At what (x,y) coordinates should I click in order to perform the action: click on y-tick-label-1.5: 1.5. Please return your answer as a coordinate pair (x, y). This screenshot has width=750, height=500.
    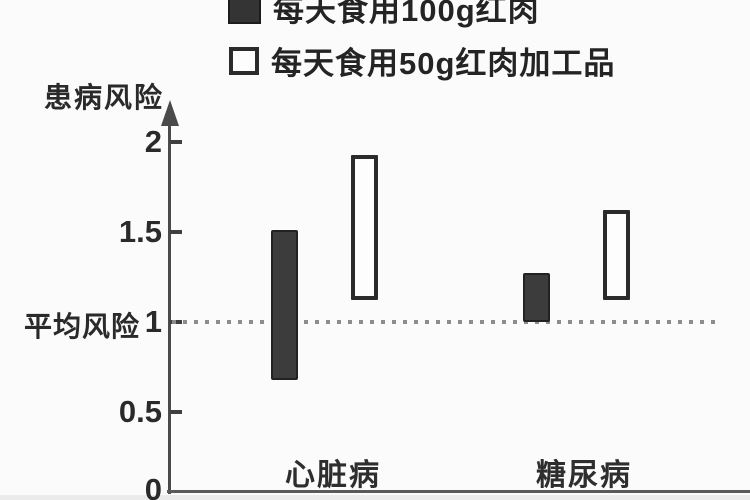
    Looking at the image, I should click on (140, 231).